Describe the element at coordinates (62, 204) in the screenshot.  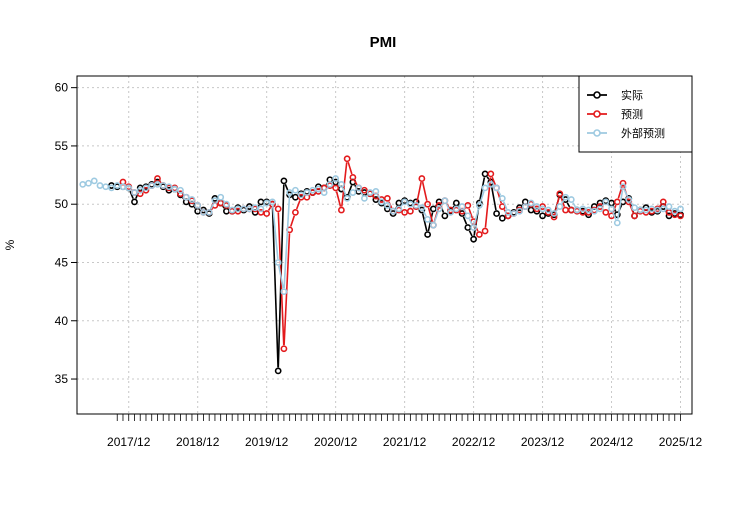
I see `y-tick-label: 50` at that location.